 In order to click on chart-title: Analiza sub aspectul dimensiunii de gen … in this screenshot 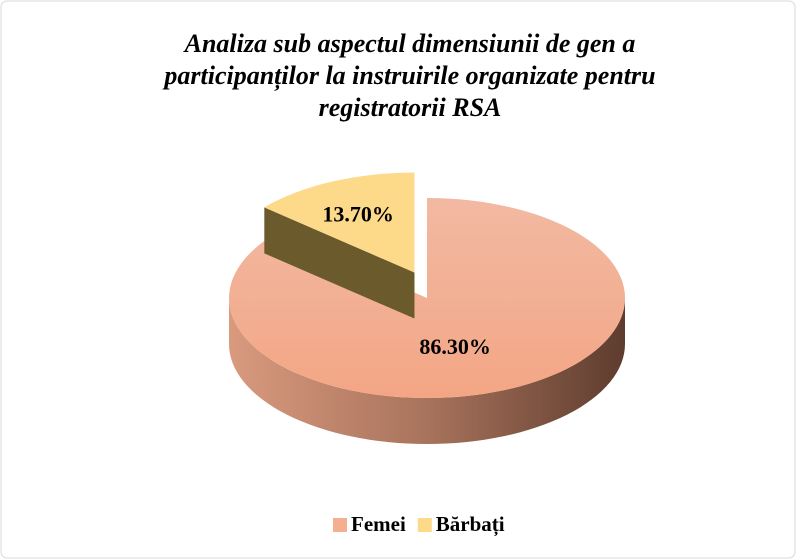, I will do `click(410, 75)`.